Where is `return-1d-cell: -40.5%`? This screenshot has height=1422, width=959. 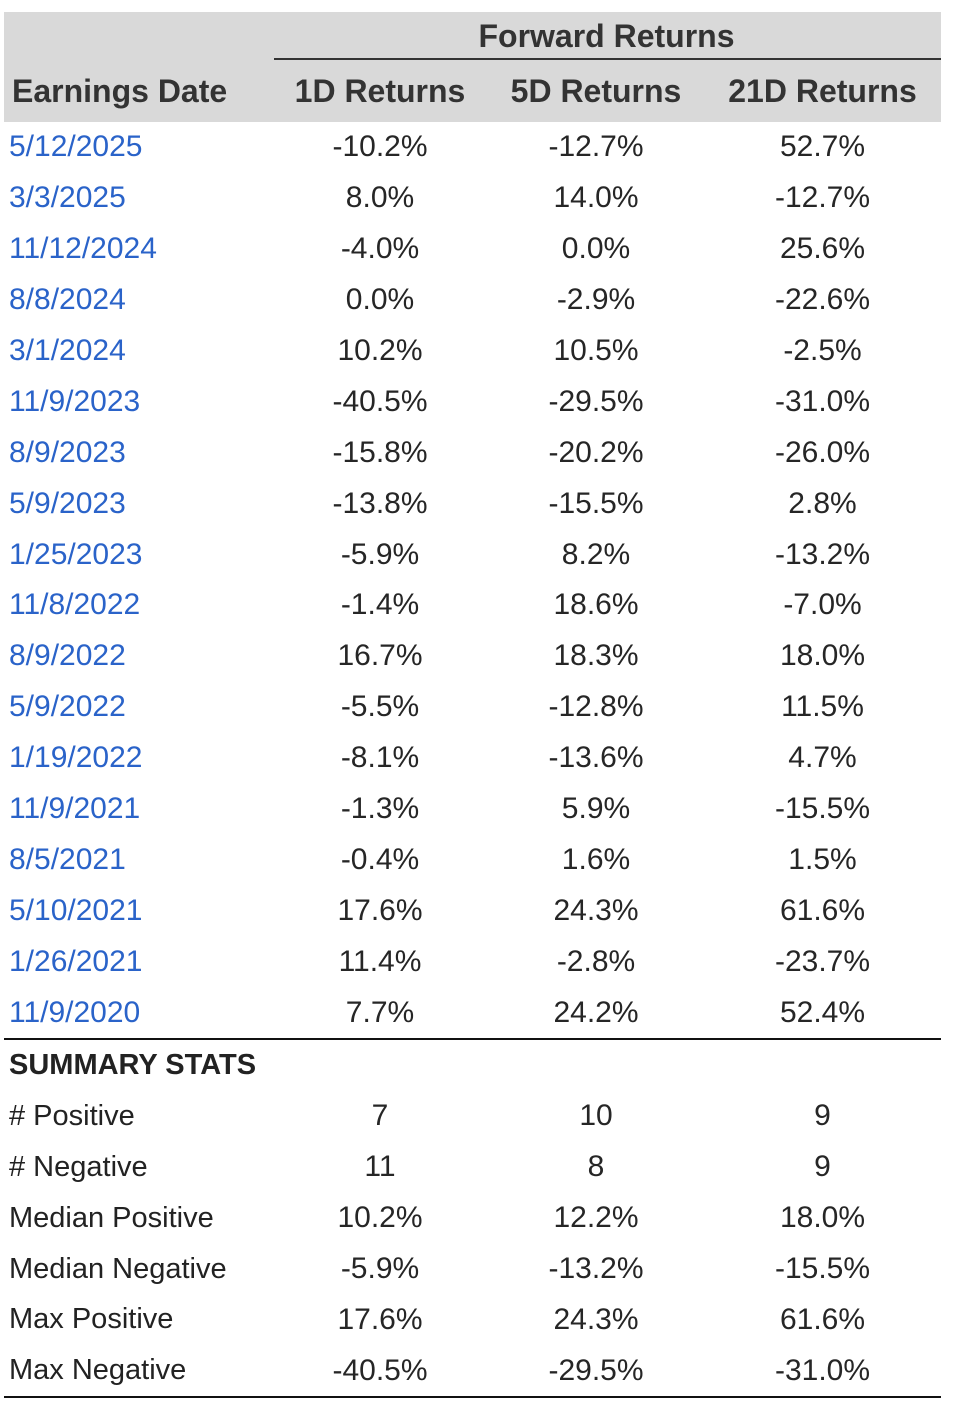
return-1d-cell: -40.5% is located at coordinates (380, 401).